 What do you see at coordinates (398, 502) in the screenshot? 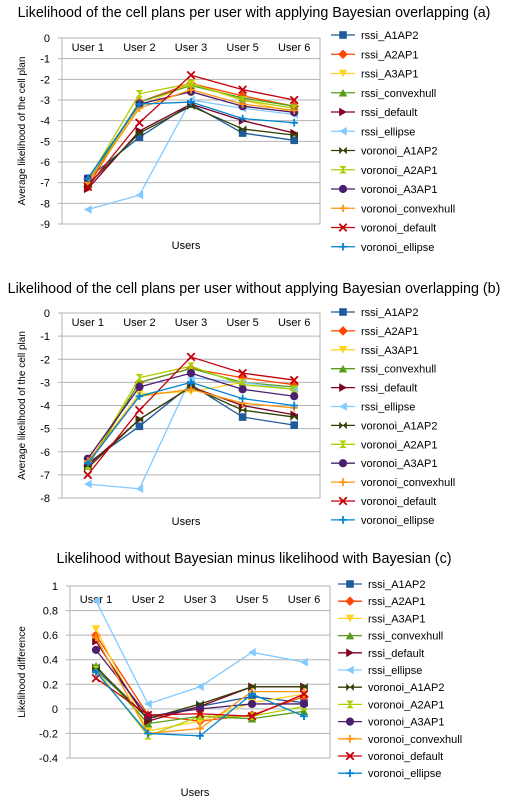
I see `legend-label: voronoi_default` at bounding box center [398, 502].